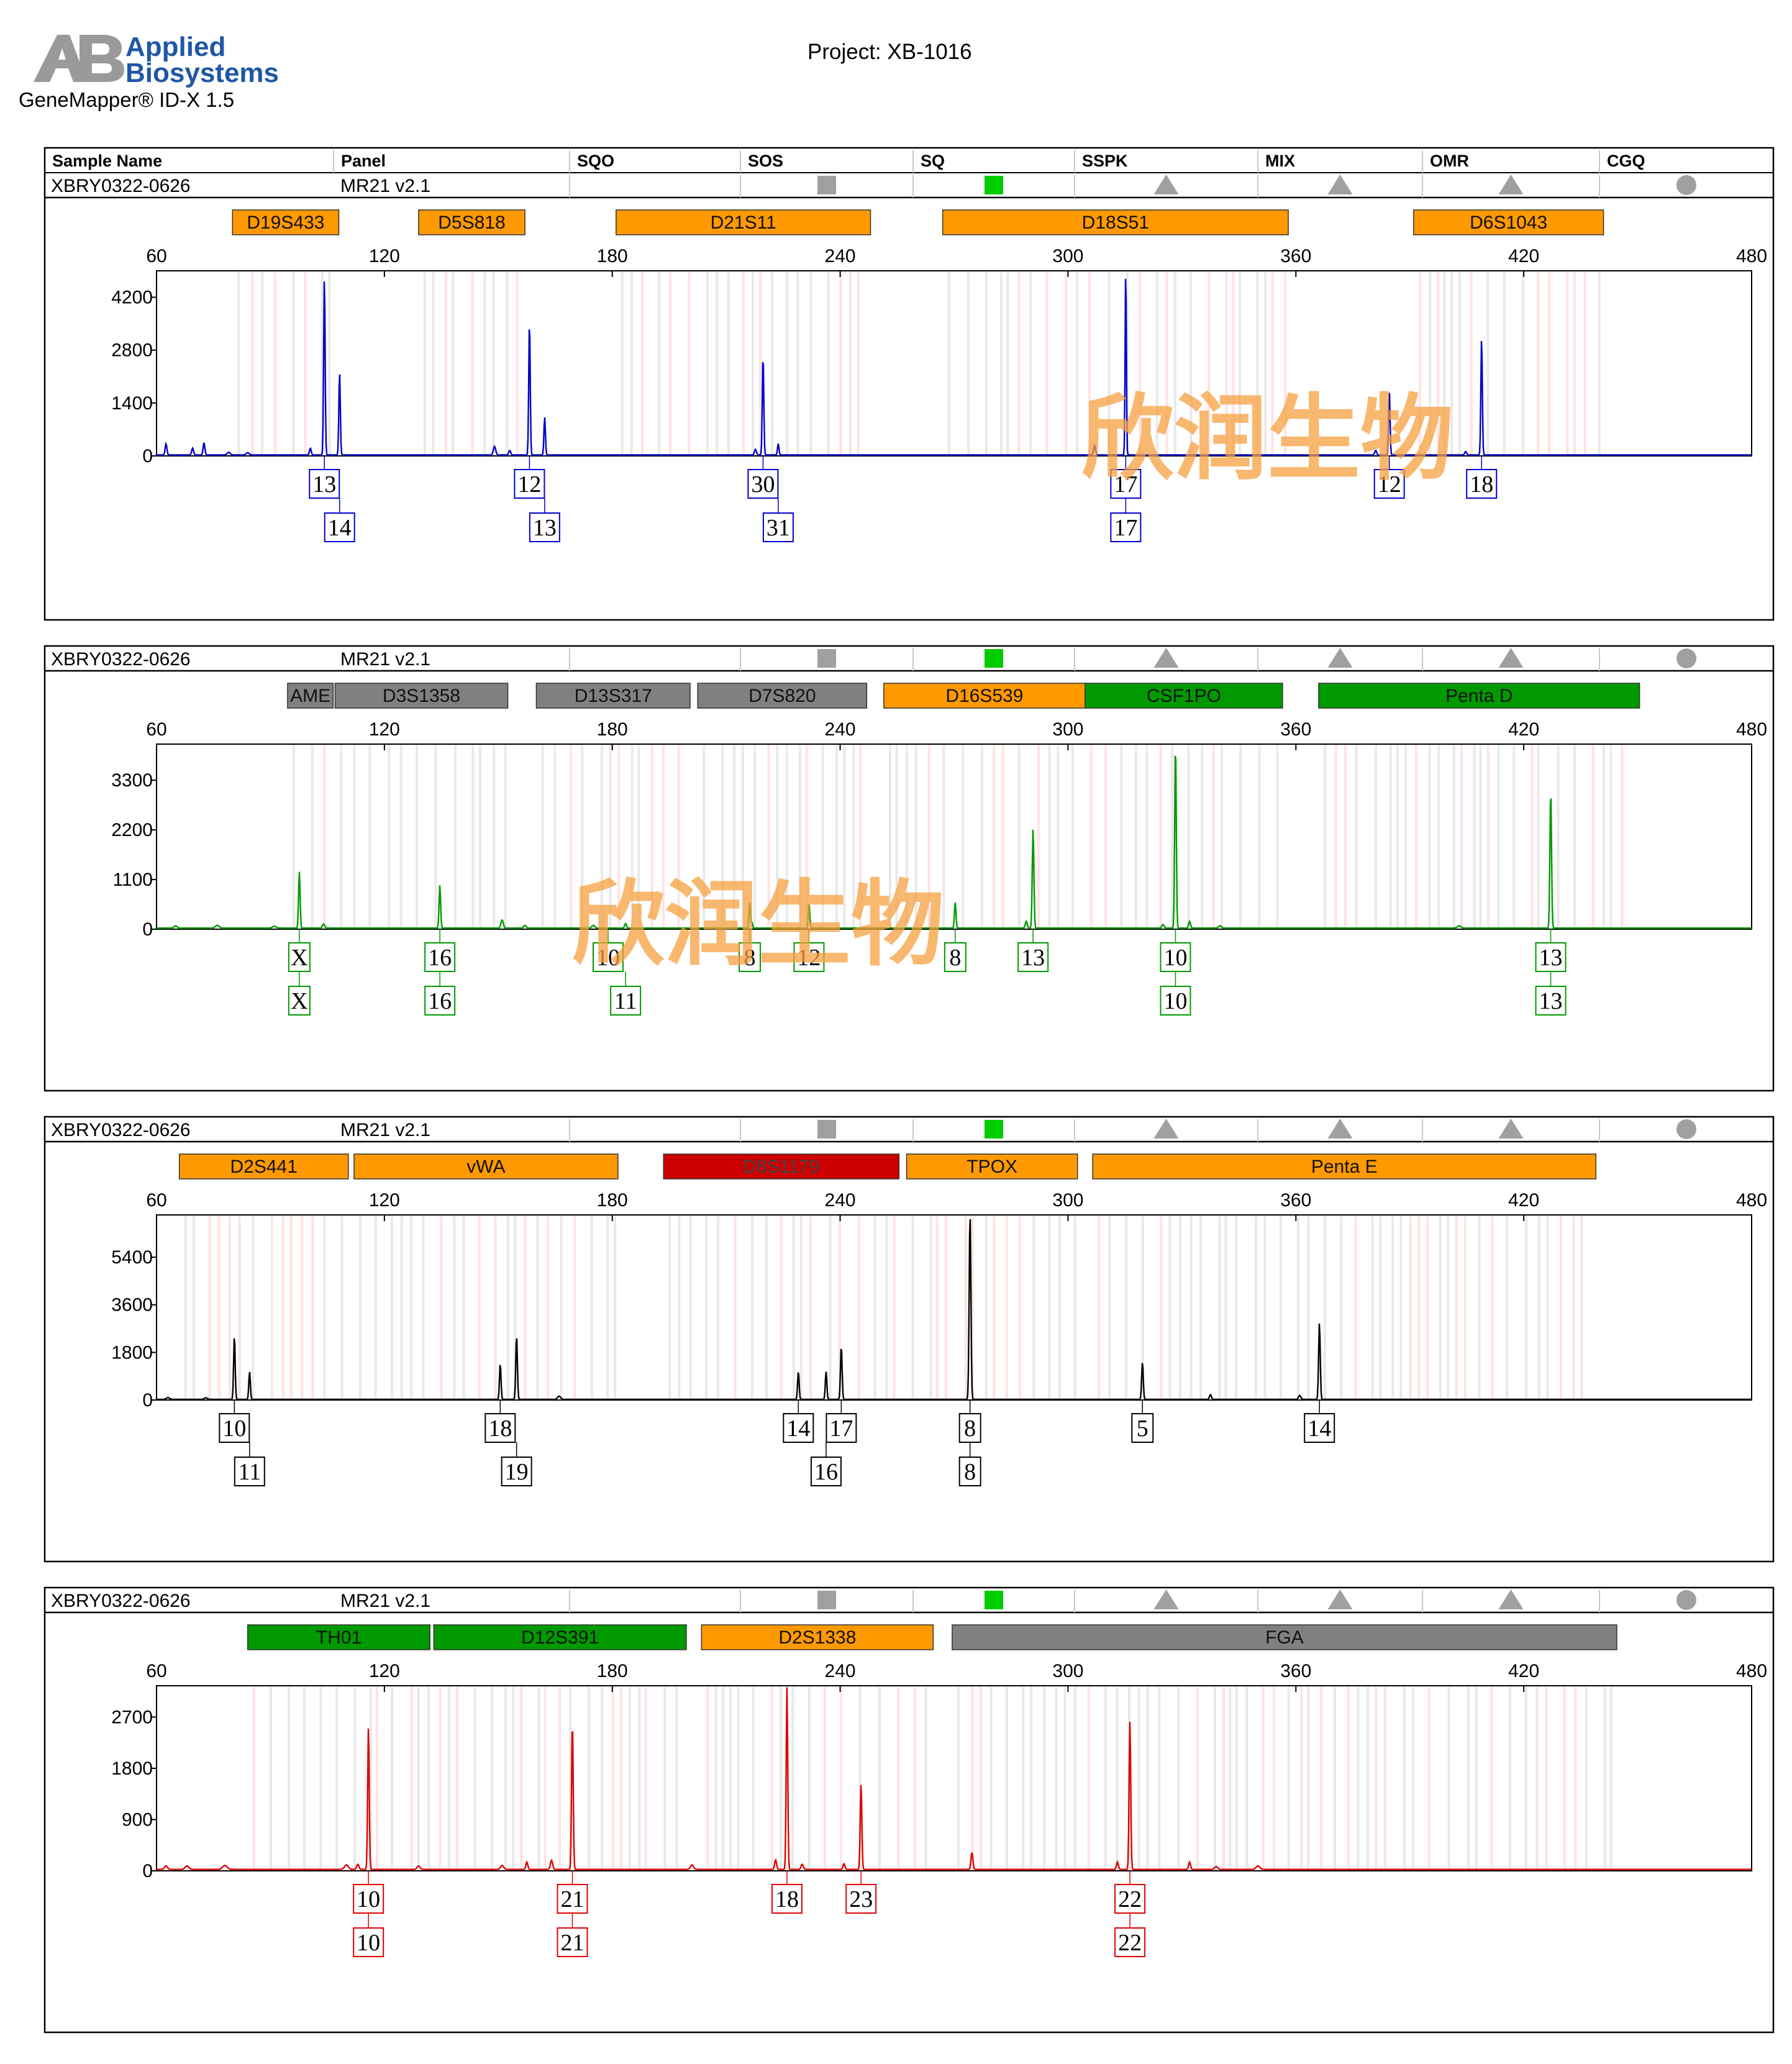 The height and width of the screenshot is (2064, 1792). I want to click on locus-d8s1179, so click(781, 1166).